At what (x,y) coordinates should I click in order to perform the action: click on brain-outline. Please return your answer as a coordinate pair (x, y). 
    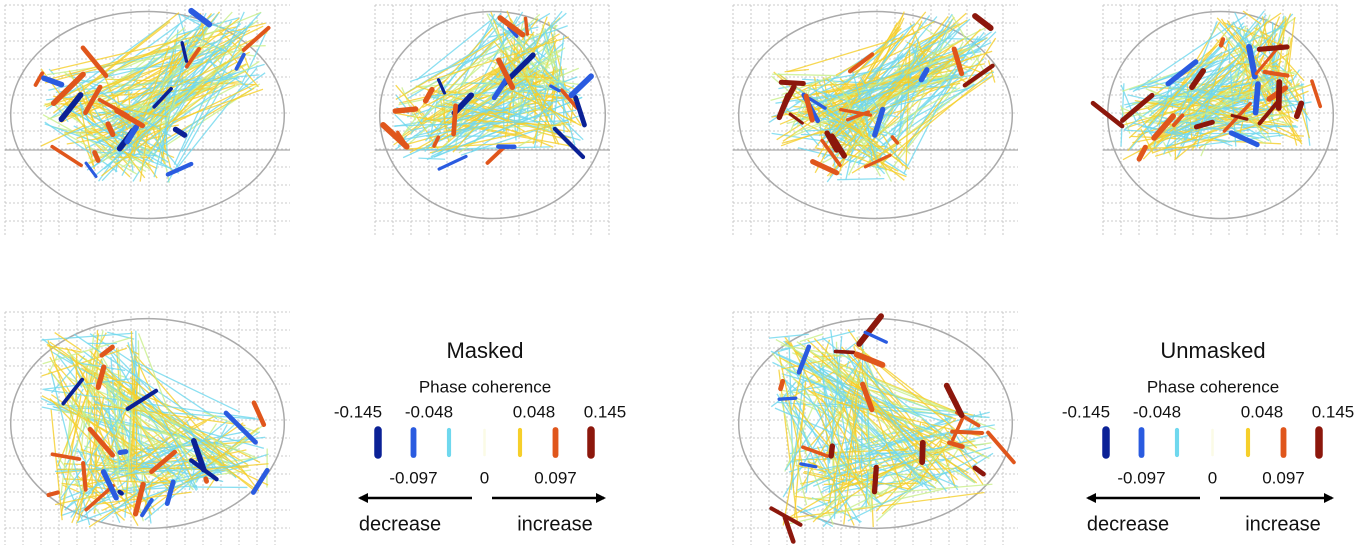
    Looking at the image, I should click on (148, 115).